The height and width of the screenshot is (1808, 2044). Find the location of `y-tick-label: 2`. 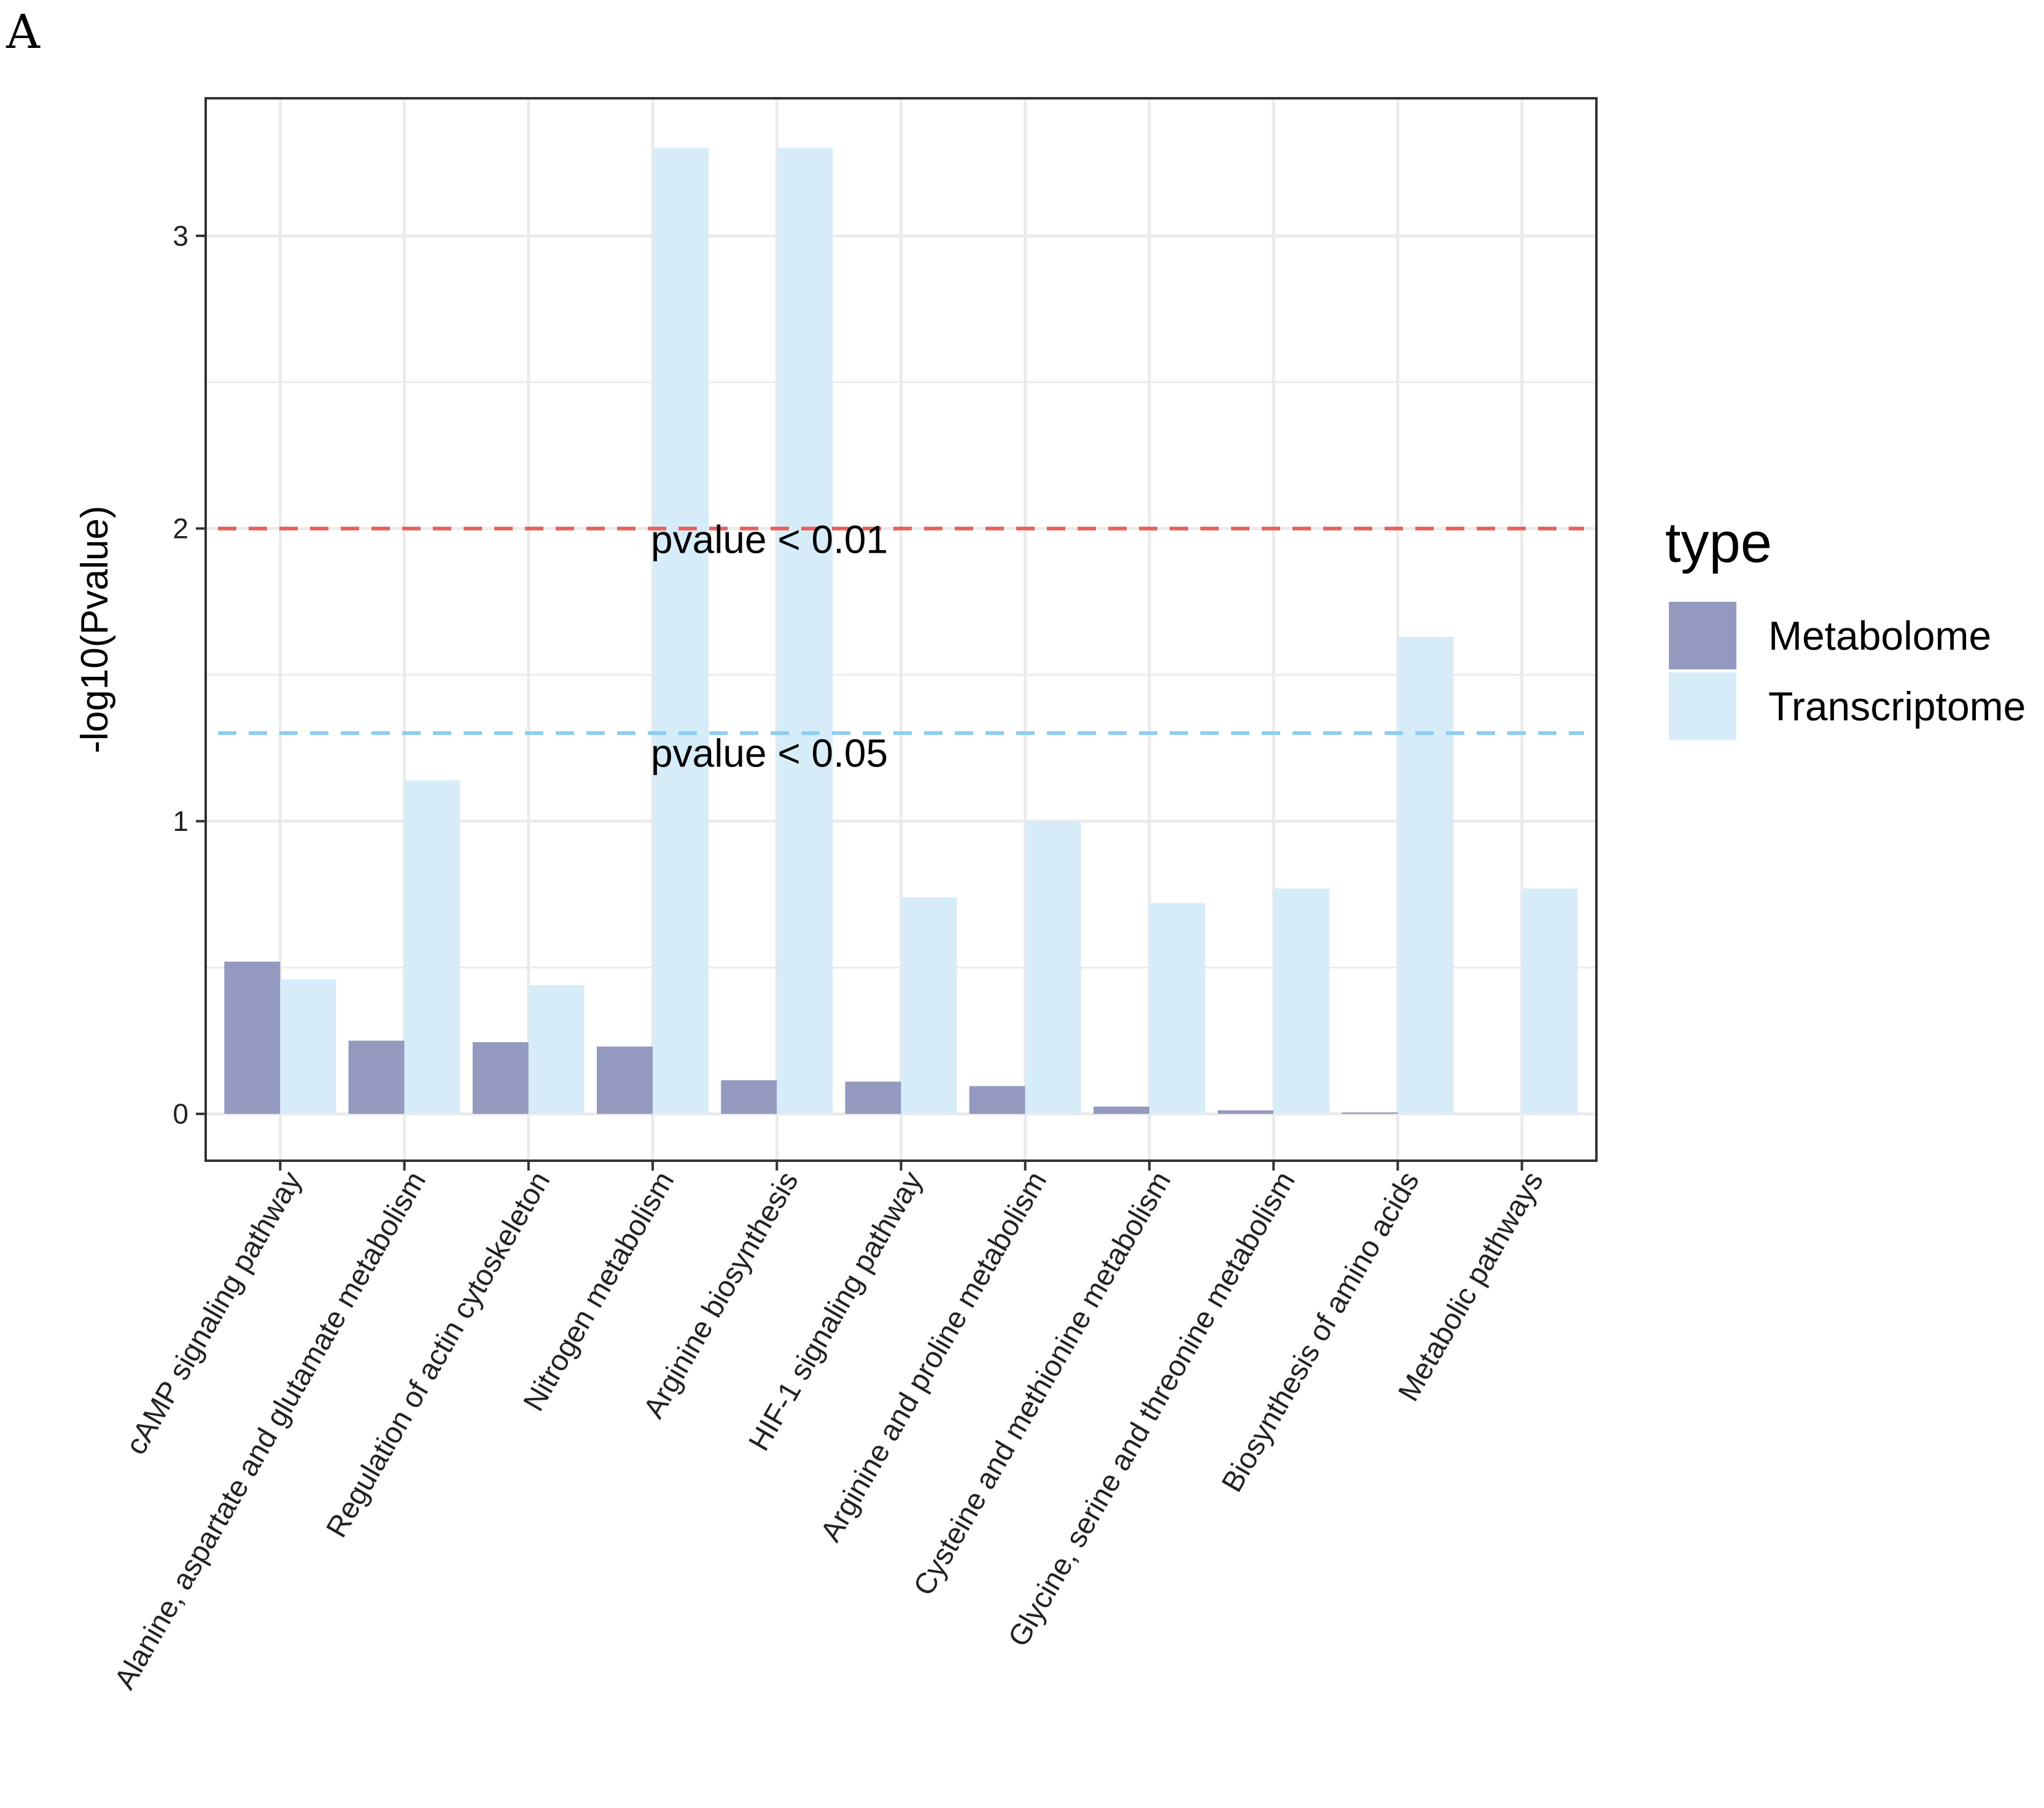

y-tick-label: 2 is located at coordinates (180, 529).